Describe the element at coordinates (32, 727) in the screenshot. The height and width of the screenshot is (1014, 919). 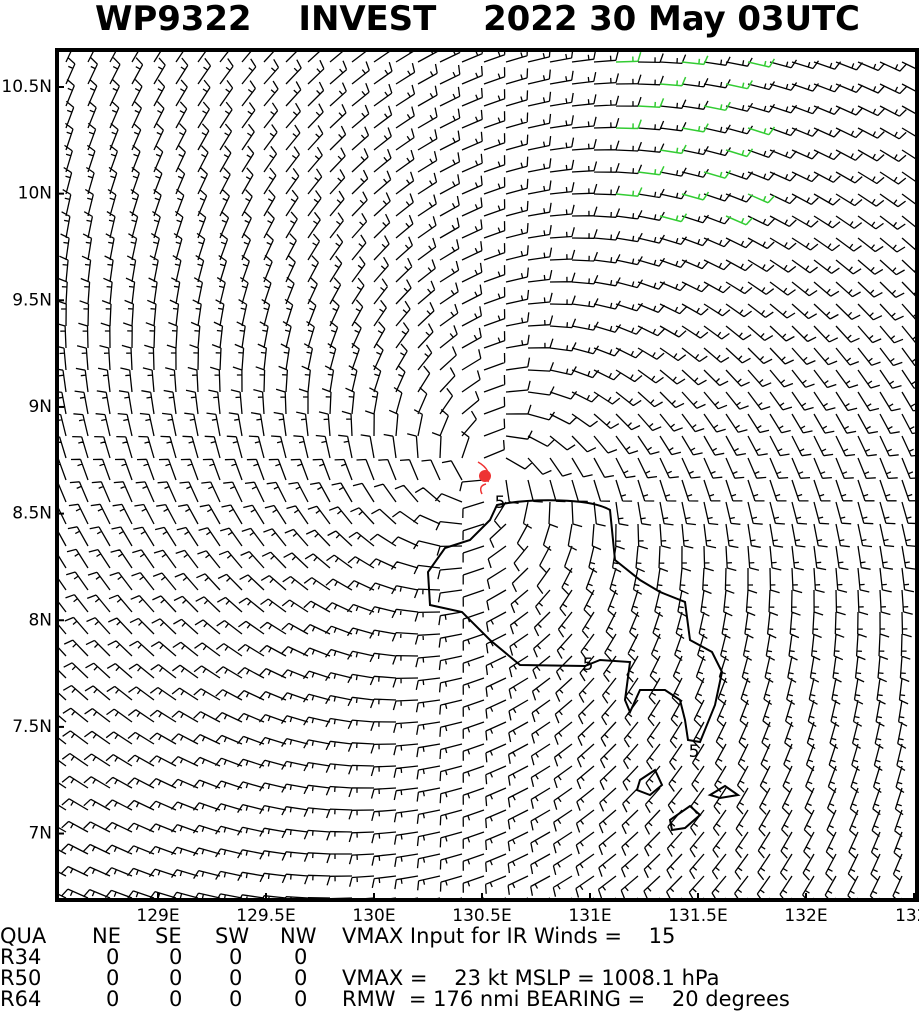
I see `lat-label: 7.5N` at that location.